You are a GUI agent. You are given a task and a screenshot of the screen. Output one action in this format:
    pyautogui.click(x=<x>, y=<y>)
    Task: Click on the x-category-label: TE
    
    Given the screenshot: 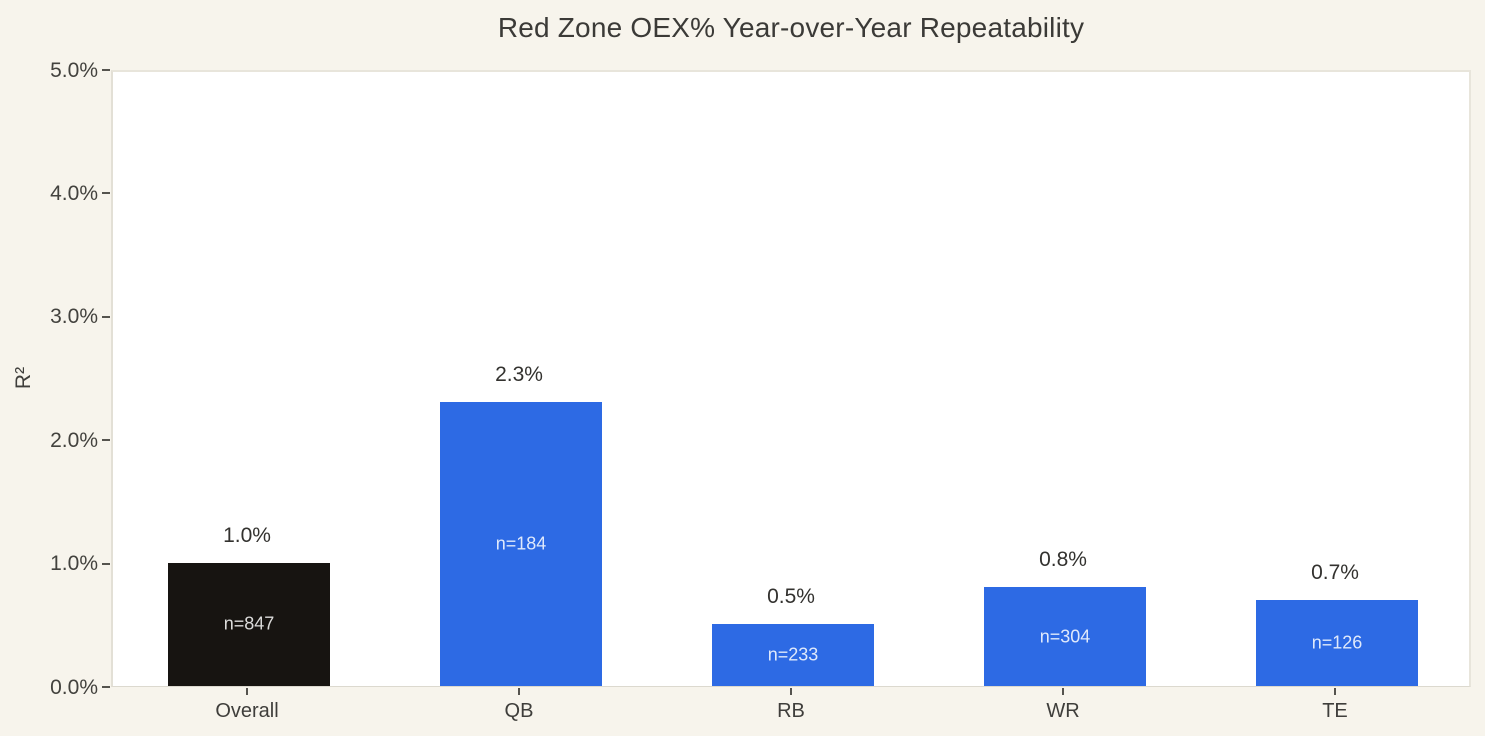 What is the action you would take?
    pyautogui.click(x=1335, y=711)
    